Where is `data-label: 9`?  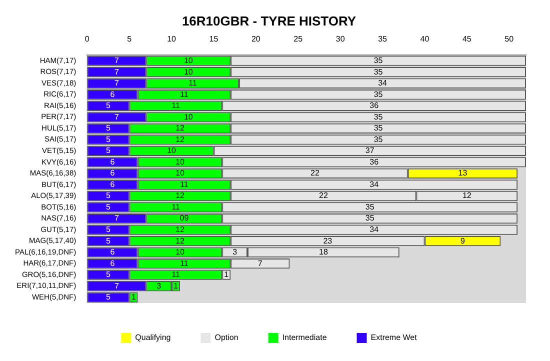 data-label: 9 is located at coordinates (463, 241).